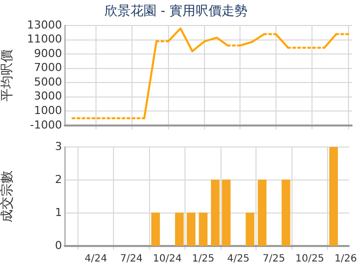 The height and width of the screenshot is (270, 360). Describe the element at coordinates (176, 12) in the screenshot. I see `chart-title: 欣景花園 - 實用呎價走勢` at that location.